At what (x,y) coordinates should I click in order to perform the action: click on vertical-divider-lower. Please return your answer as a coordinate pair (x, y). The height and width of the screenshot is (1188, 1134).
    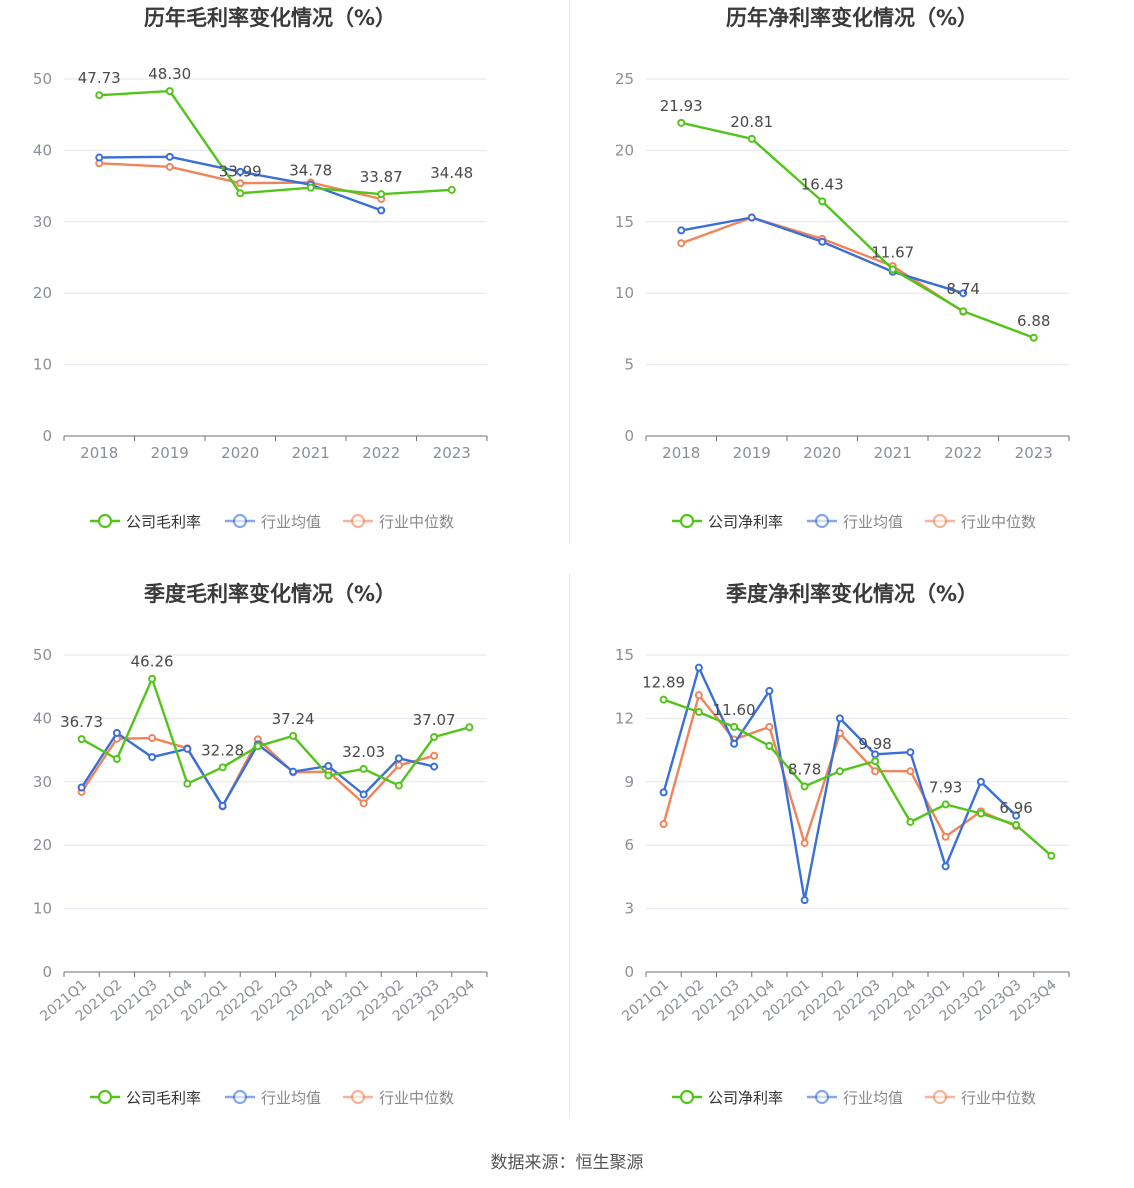
    Looking at the image, I should click on (569, 845).